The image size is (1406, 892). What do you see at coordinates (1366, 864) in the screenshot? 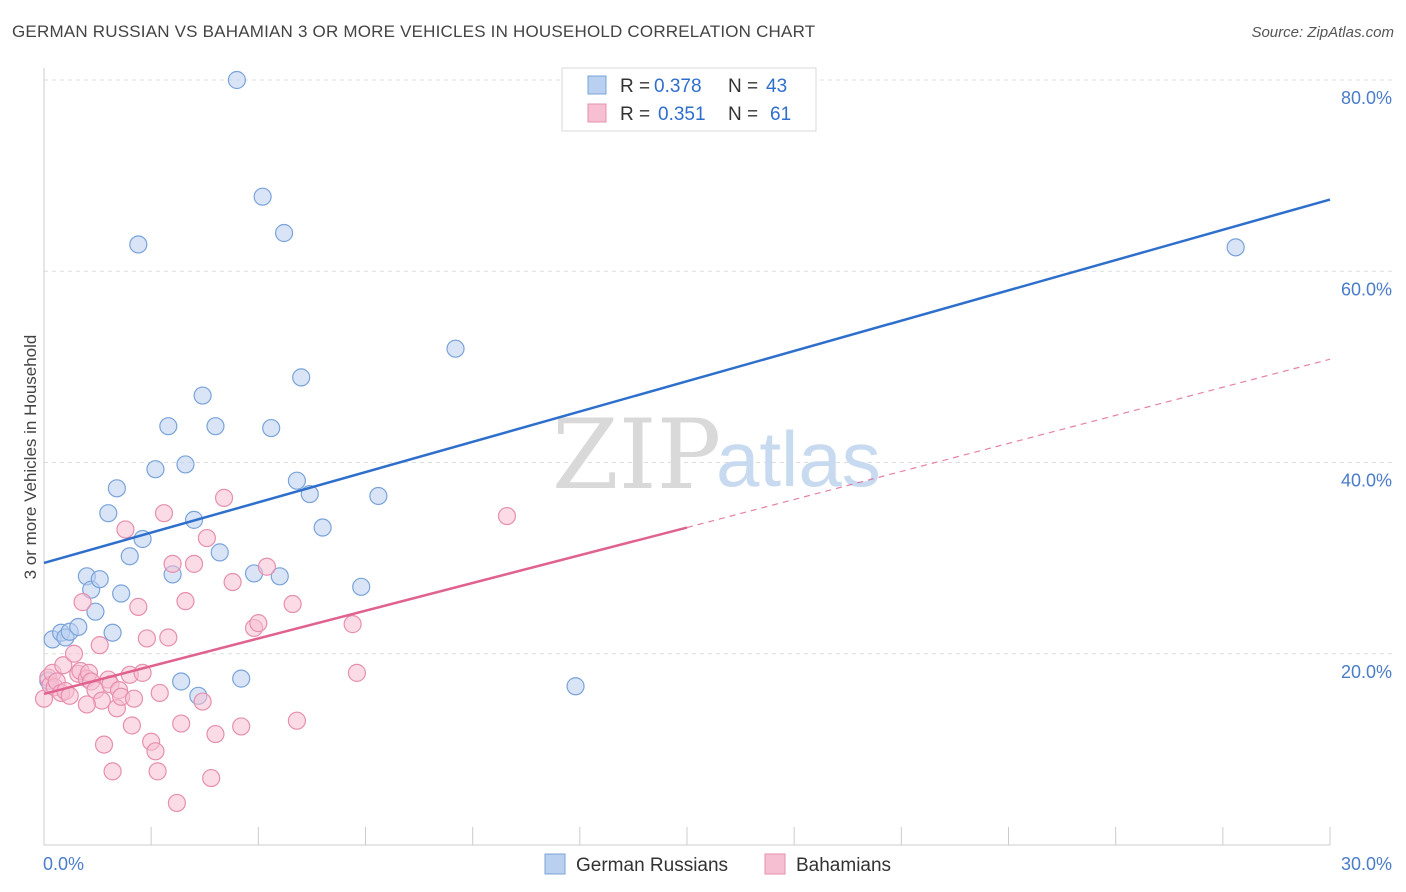
I see `x-tick-label-max: 30.0%` at bounding box center [1366, 864].